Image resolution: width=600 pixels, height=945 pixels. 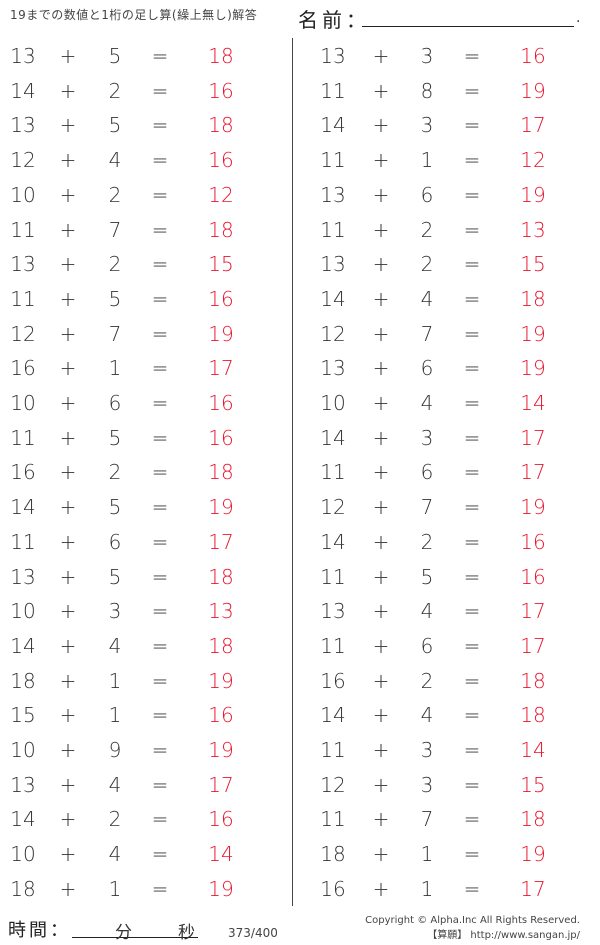 What do you see at coordinates (39, 930) in the screenshot?
I see `time-label: 時間：` at bounding box center [39, 930].